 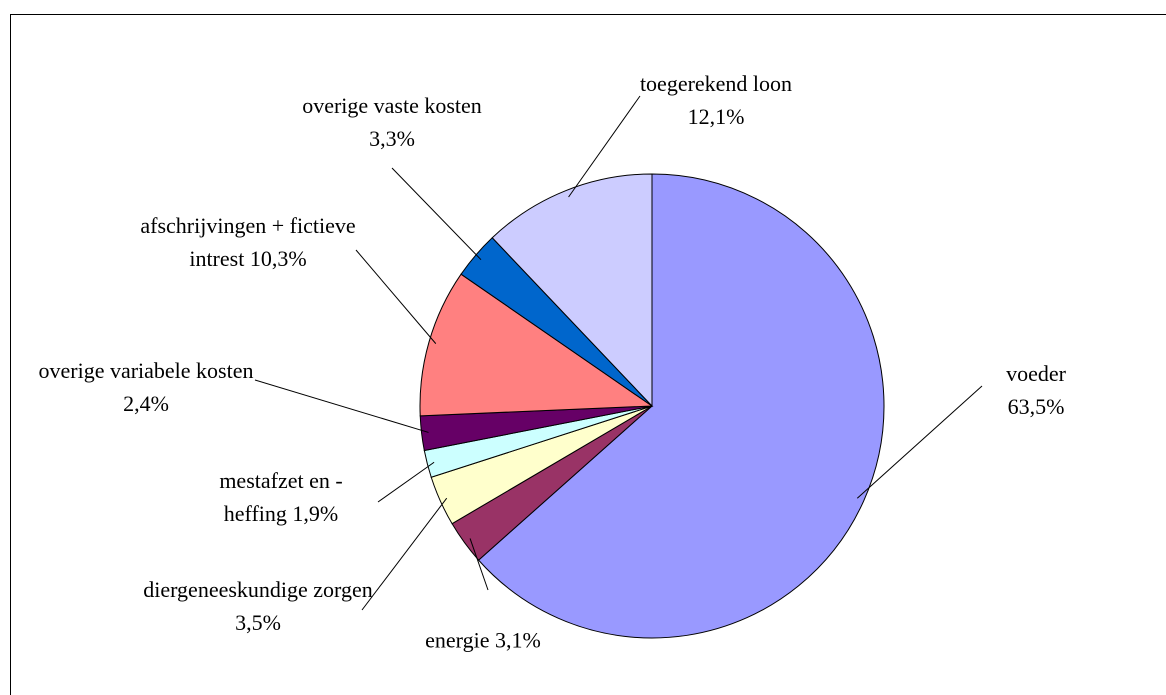 I want to click on slice-label: diergeneeskundige zorgen 3,5%, so click(x=258, y=606).